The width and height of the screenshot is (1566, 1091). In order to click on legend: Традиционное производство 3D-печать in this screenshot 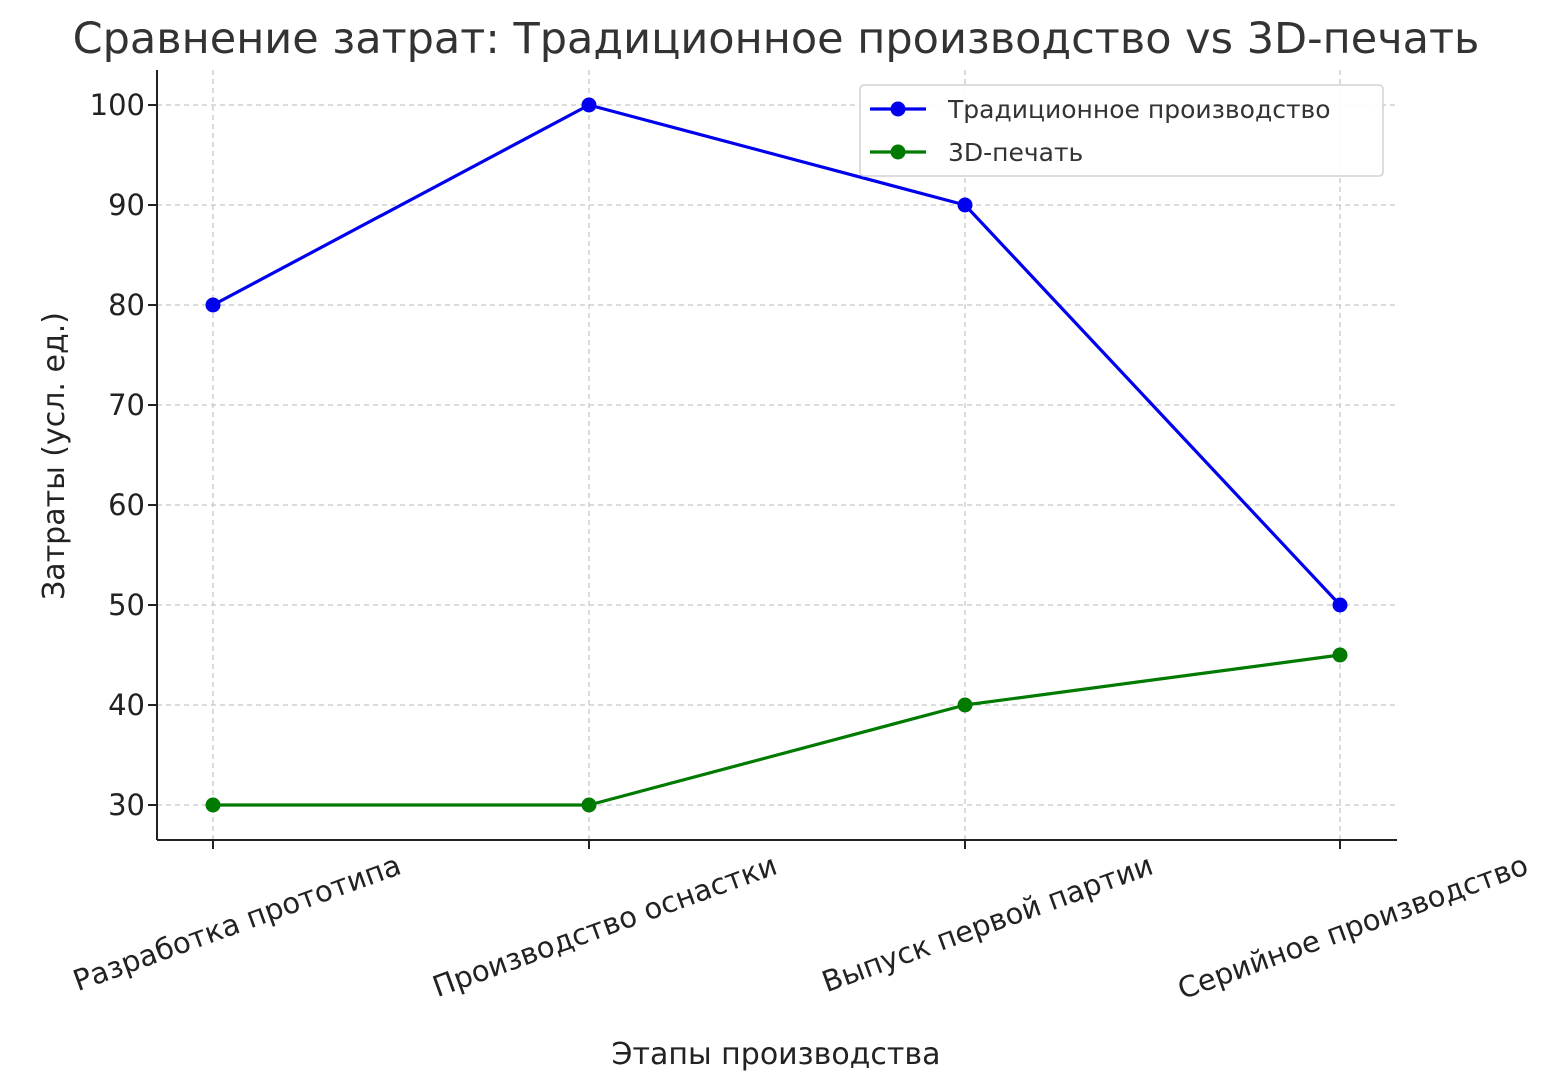, I will do `click(1121, 130)`.